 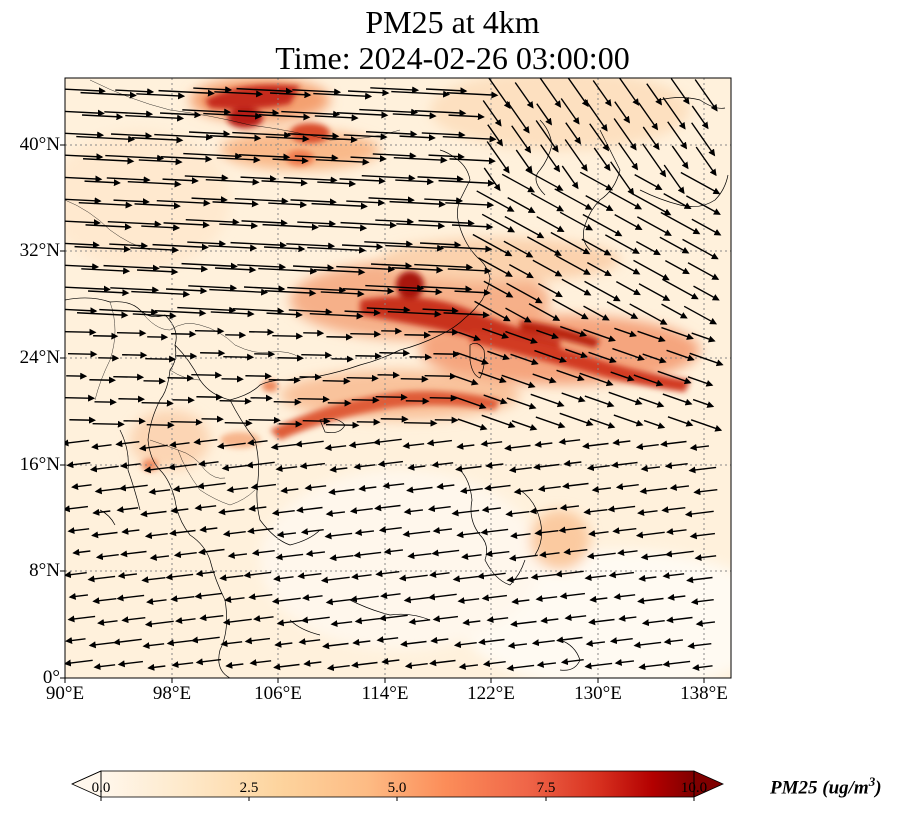 What do you see at coordinates (385, 693) in the screenshot?
I see `lon-label-114e: 114°E` at bounding box center [385, 693].